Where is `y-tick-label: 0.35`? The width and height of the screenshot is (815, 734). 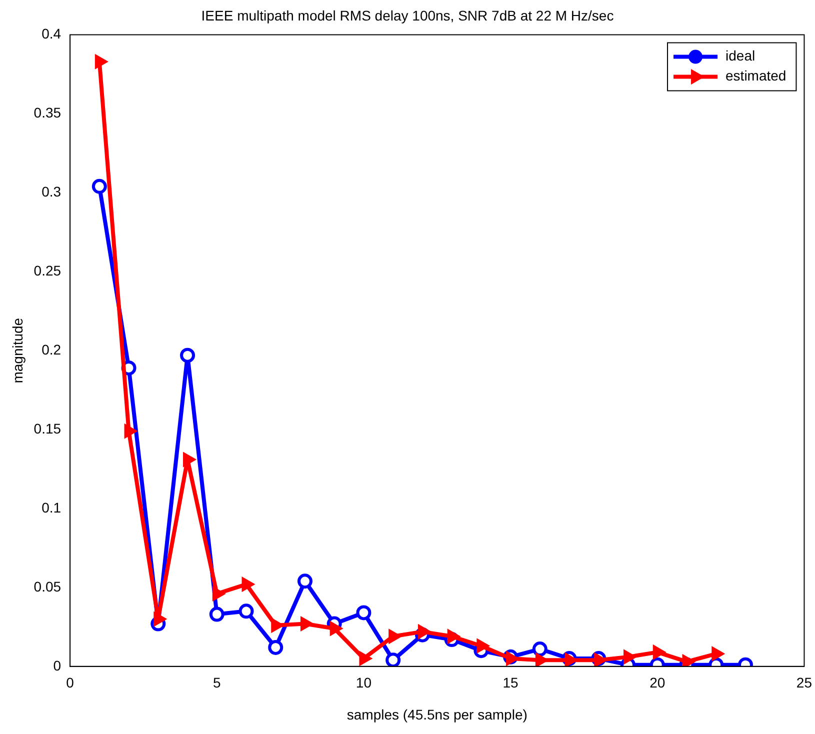
y-tick-label: 0.35 is located at coordinates (48, 112).